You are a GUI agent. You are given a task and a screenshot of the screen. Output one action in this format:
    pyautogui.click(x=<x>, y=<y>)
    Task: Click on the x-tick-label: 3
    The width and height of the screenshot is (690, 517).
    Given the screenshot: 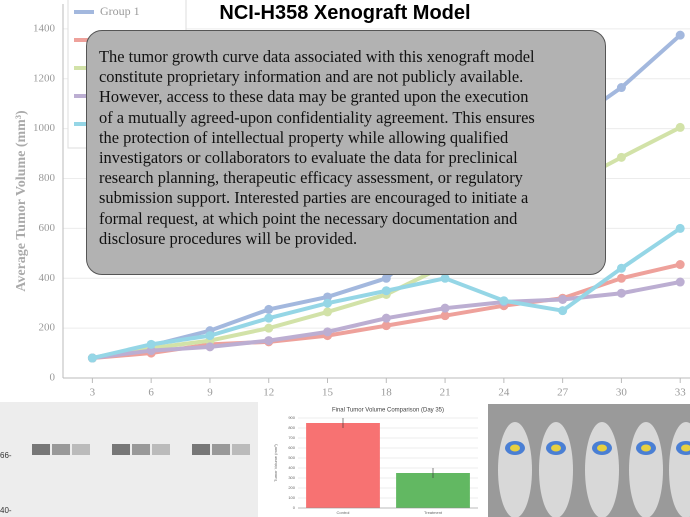 What is the action you would take?
    pyautogui.click(x=93, y=393)
    